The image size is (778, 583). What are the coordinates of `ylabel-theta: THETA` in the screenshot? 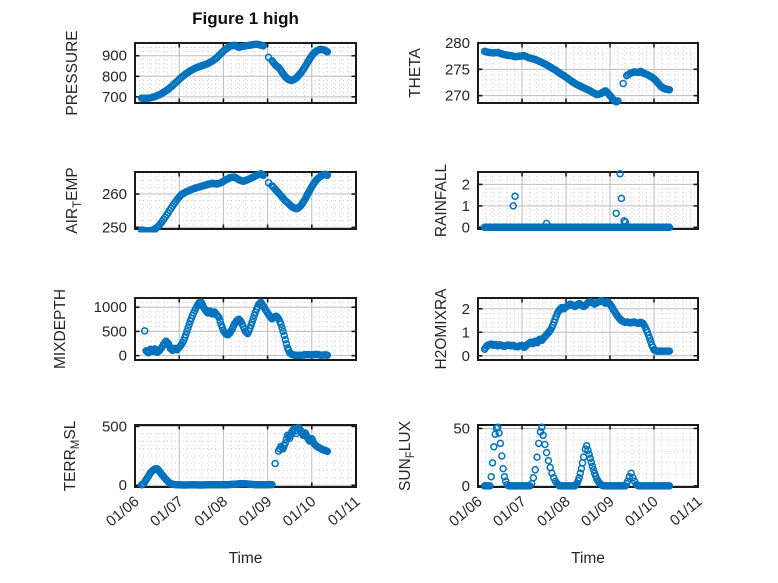 It's located at (415, 73).